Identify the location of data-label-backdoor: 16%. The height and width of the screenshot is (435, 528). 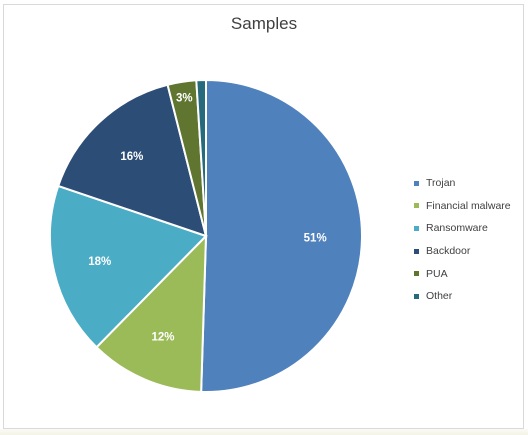
(131, 157).